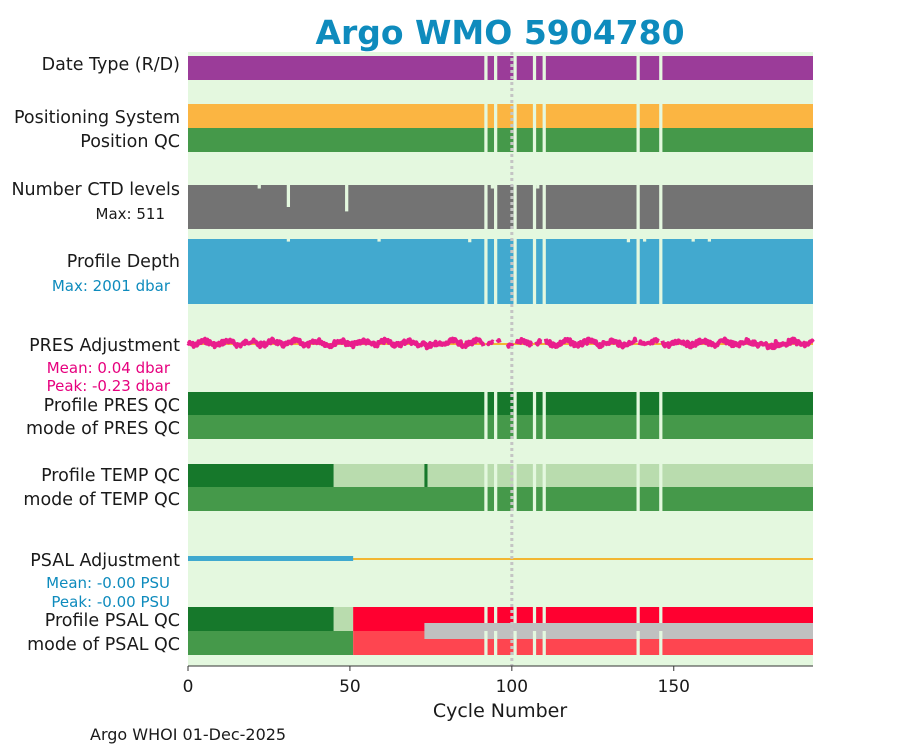  I want to click on pres-peak-annotation: Peak: -0.23 dbar, so click(109, 386).